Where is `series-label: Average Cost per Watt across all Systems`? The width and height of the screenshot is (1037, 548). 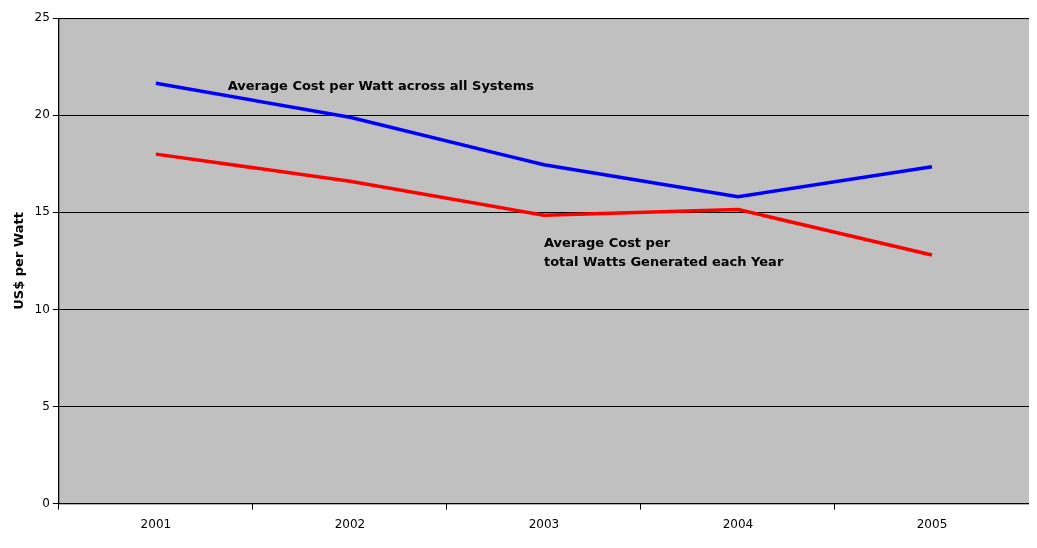 series-label: Average Cost per Watt across all Systems is located at coordinates (381, 85).